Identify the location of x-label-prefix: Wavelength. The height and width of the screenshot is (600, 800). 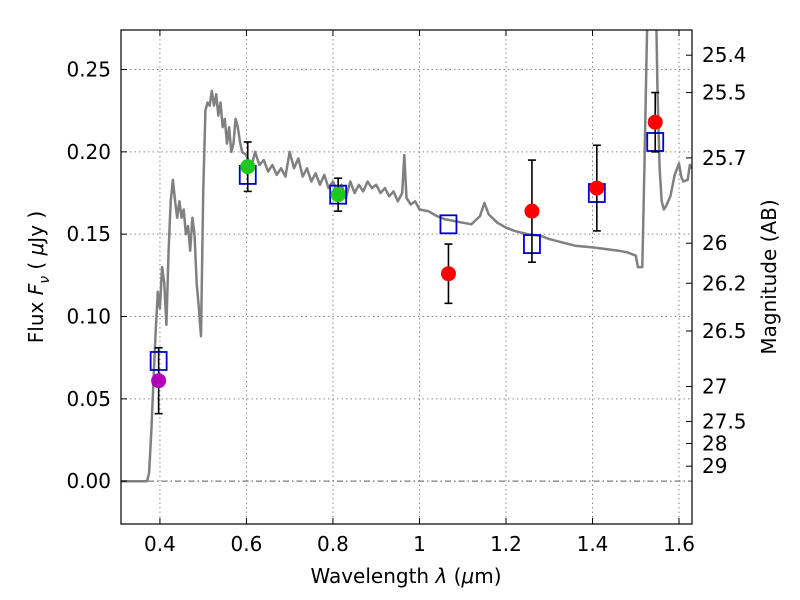
(372, 576).